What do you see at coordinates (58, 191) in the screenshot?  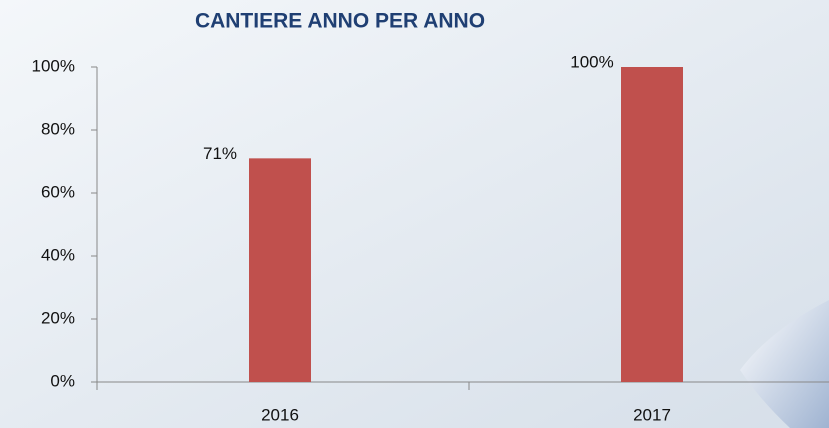 I see `y-tick-label: 60%` at bounding box center [58, 191].